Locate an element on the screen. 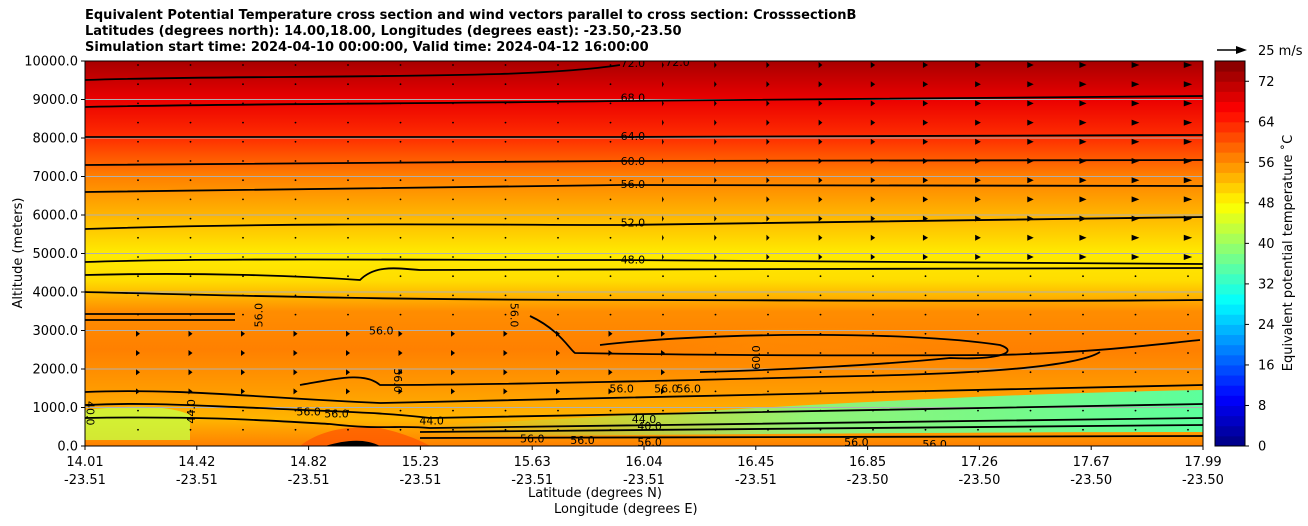  y-tick-label: 2000.0 is located at coordinates (56, 370).